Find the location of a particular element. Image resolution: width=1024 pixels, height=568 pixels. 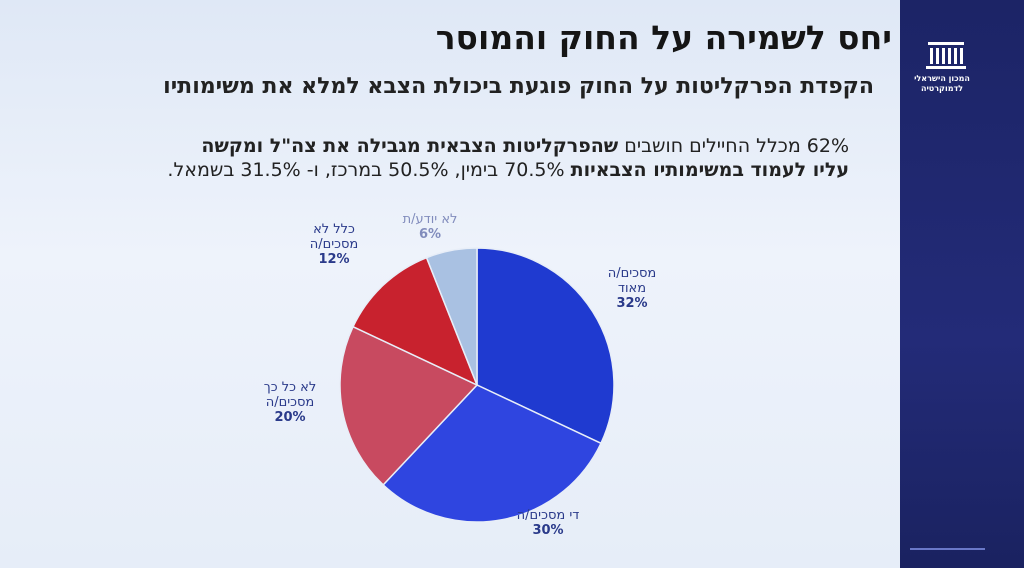

chart-title: יחס לשמירה על החוק והמוסר is located at coordinates (663, 37).